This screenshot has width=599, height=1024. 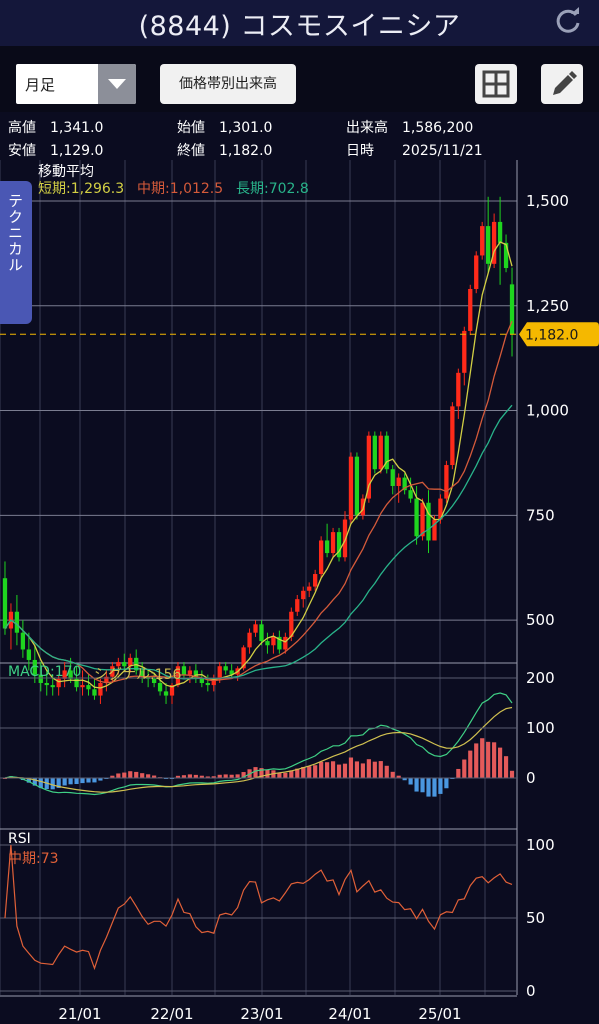 What do you see at coordinates (76, 84) in the screenshot?
I see `period-select: 月足` at bounding box center [76, 84].